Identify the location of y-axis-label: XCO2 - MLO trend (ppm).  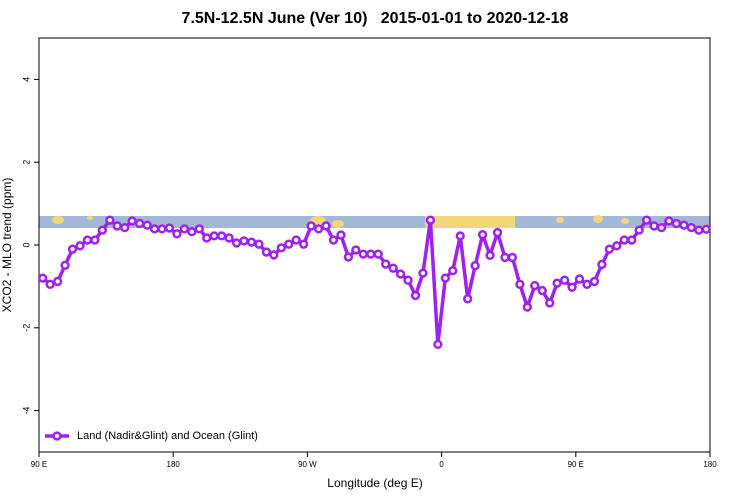
(7, 245).